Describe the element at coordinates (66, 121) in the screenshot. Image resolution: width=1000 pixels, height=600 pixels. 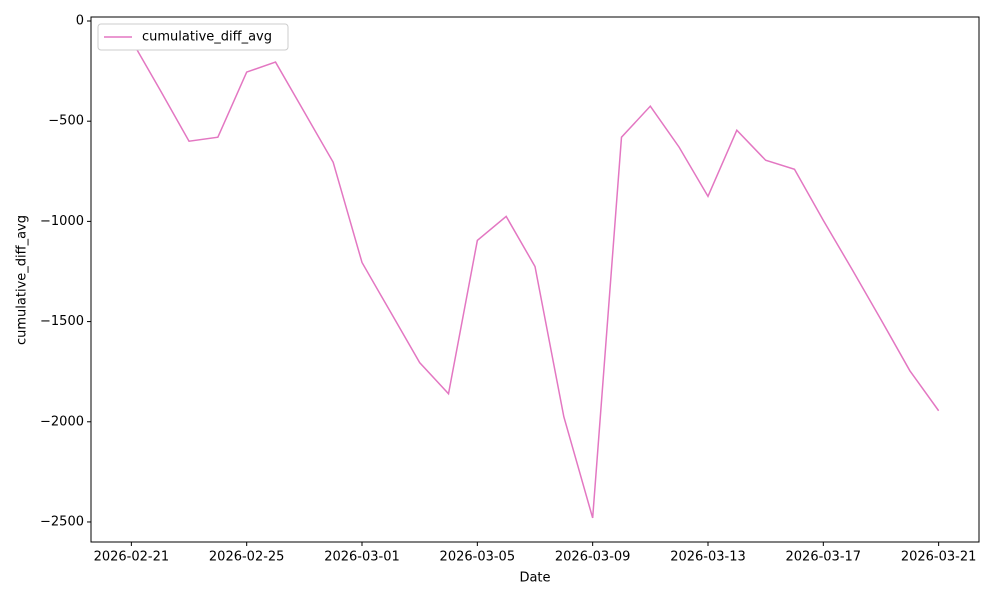
I see `y-tick-label: −500` at that location.